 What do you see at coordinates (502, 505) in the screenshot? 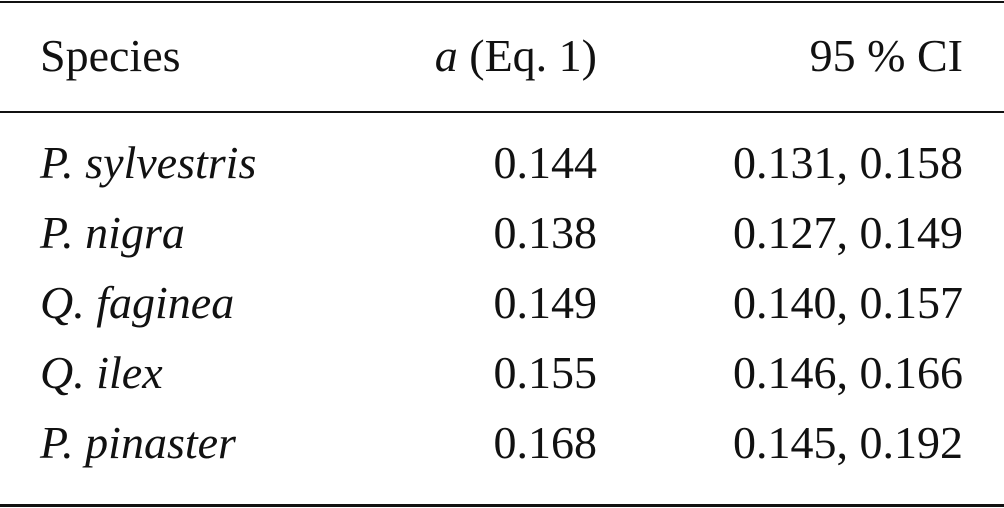
I see `bottom-rule` at bounding box center [502, 505].